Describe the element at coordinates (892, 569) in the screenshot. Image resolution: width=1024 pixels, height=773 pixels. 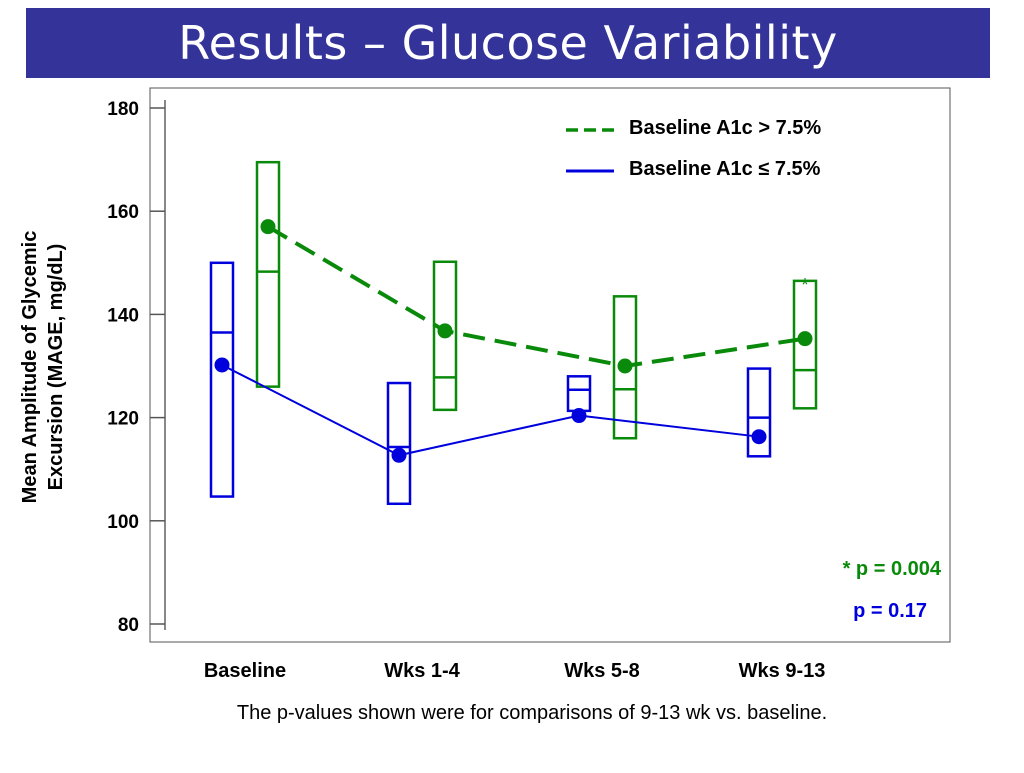
I see `p-value-high: * p = 0.004` at that location.